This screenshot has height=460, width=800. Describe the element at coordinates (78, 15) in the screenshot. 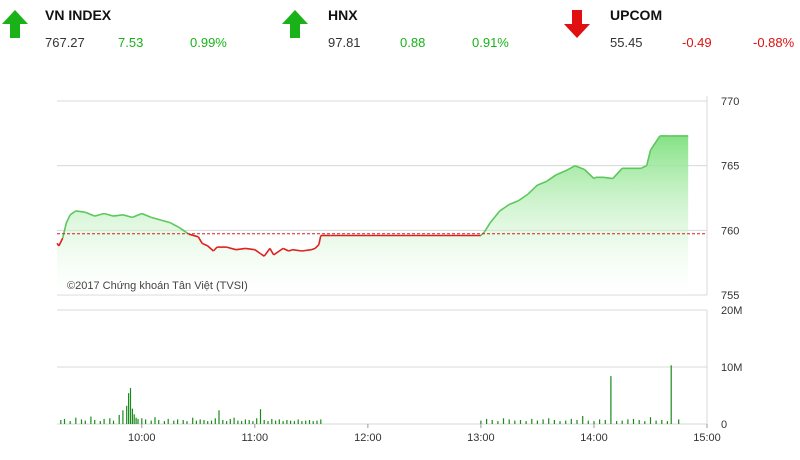

I see `ticker-name: VN INDEX` at that location.